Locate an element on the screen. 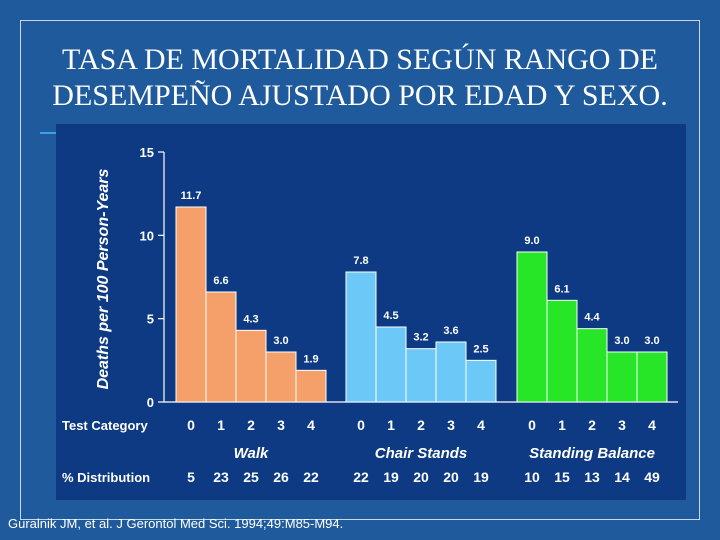 This screenshot has height=540, width=720. slide-title-line-2: DESEMPEÑO AJUSTADO POR EDAD Y SEXO. is located at coordinates (360, 95).